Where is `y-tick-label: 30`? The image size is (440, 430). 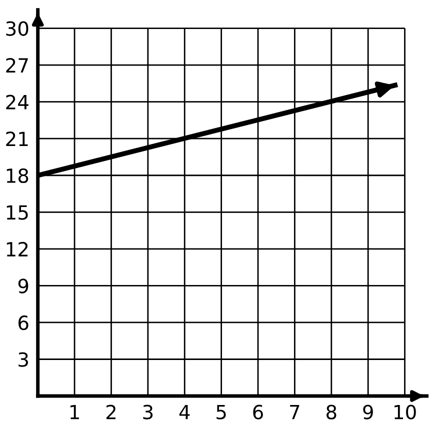 y-tick-label: 30 is located at coordinates (17, 28).